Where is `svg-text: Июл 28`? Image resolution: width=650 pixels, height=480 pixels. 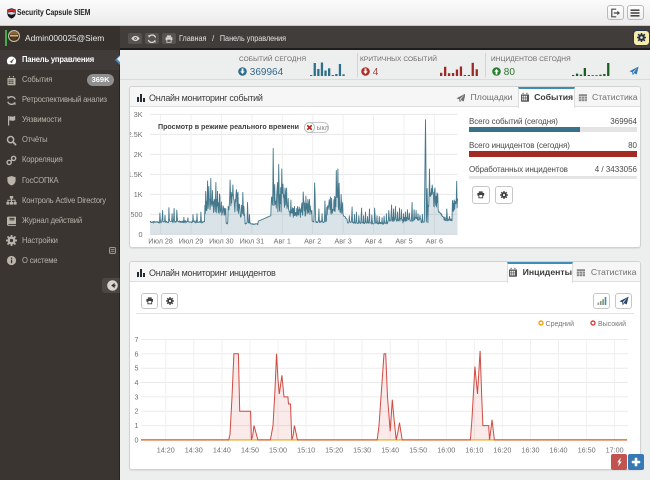
svg-text: Июл 28 is located at coordinates (160, 241).